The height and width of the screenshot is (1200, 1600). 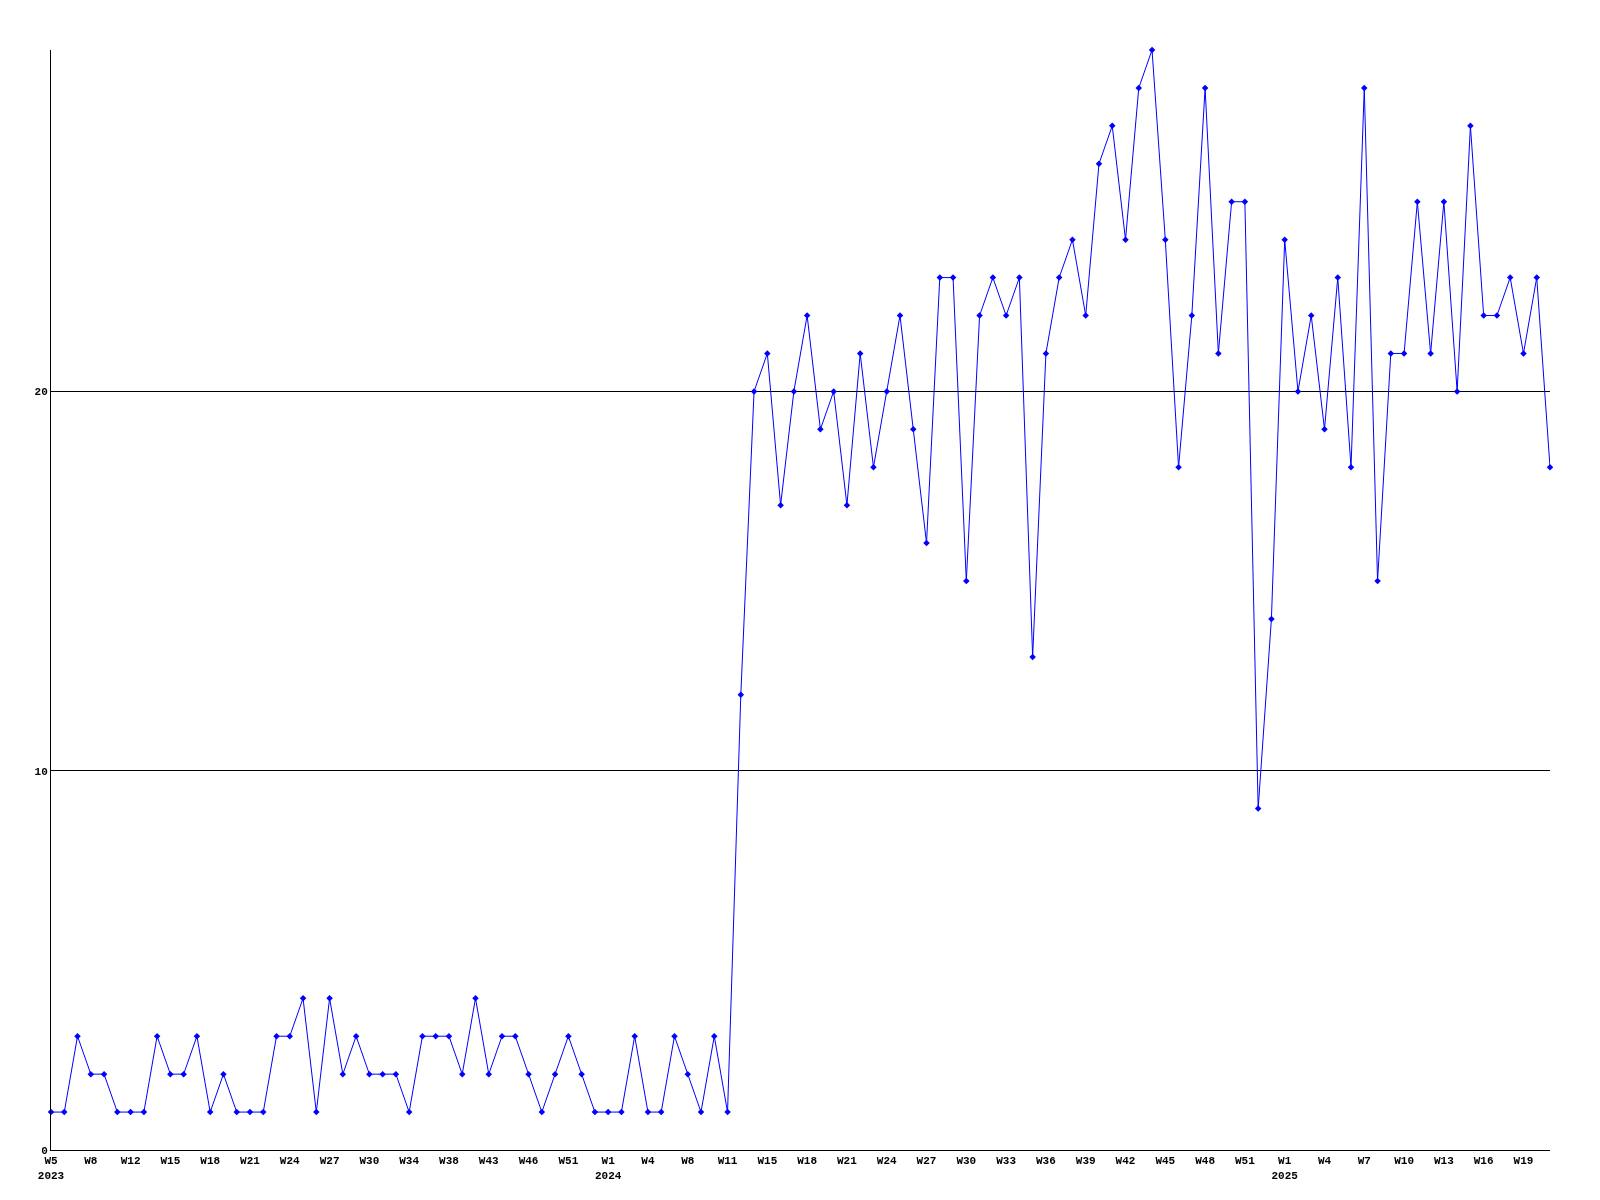 I want to click on y-tick-label: 10, so click(x=41, y=771).